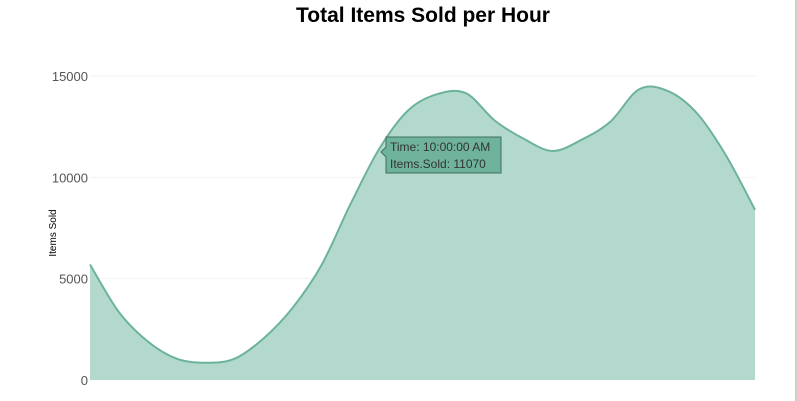 This screenshot has width=797, height=401. Describe the element at coordinates (438, 164) in the screenshot. I see `tooltip-items-sold: Items.Sold: 11070` at that location.